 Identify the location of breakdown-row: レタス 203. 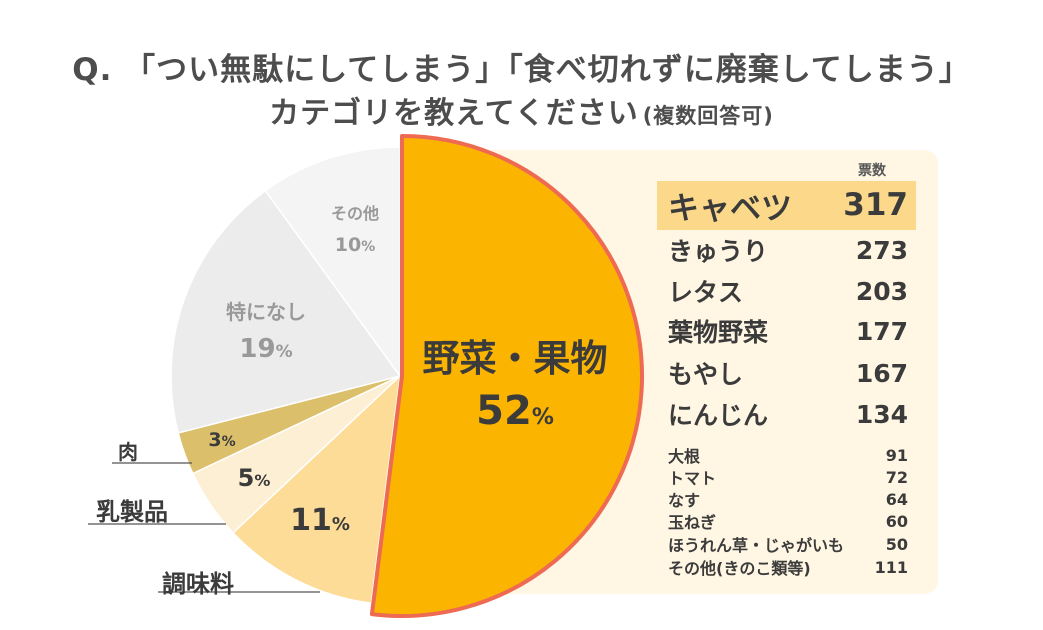
(788, 292).